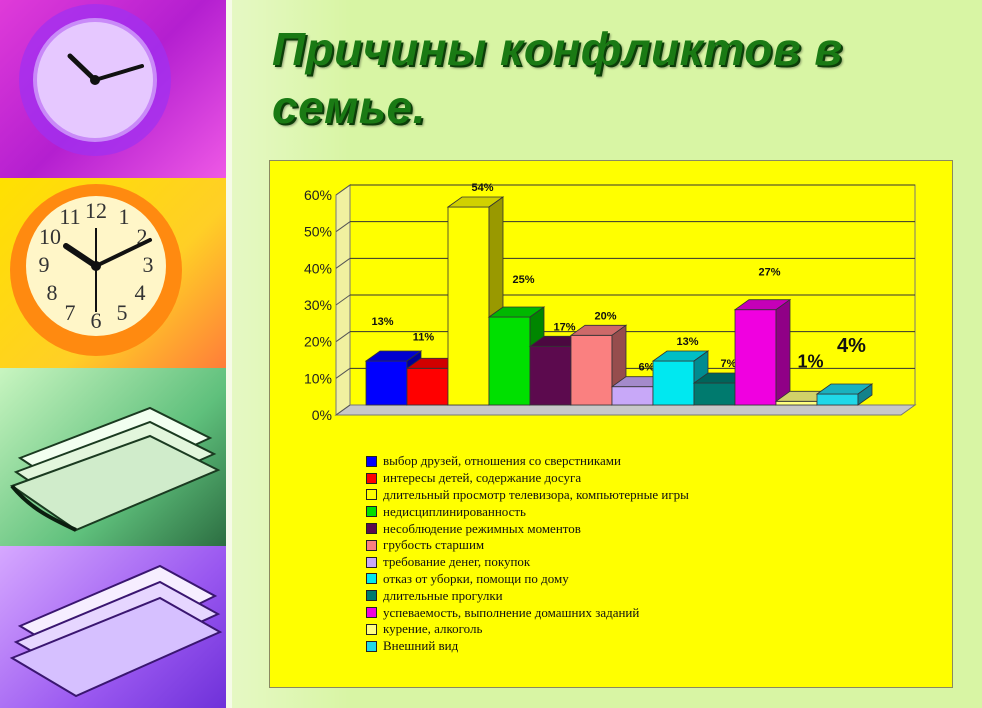  Describe the element at coordinates (434, 545) in the screenshot. I see `legend-label: грубость старшим` at that location.